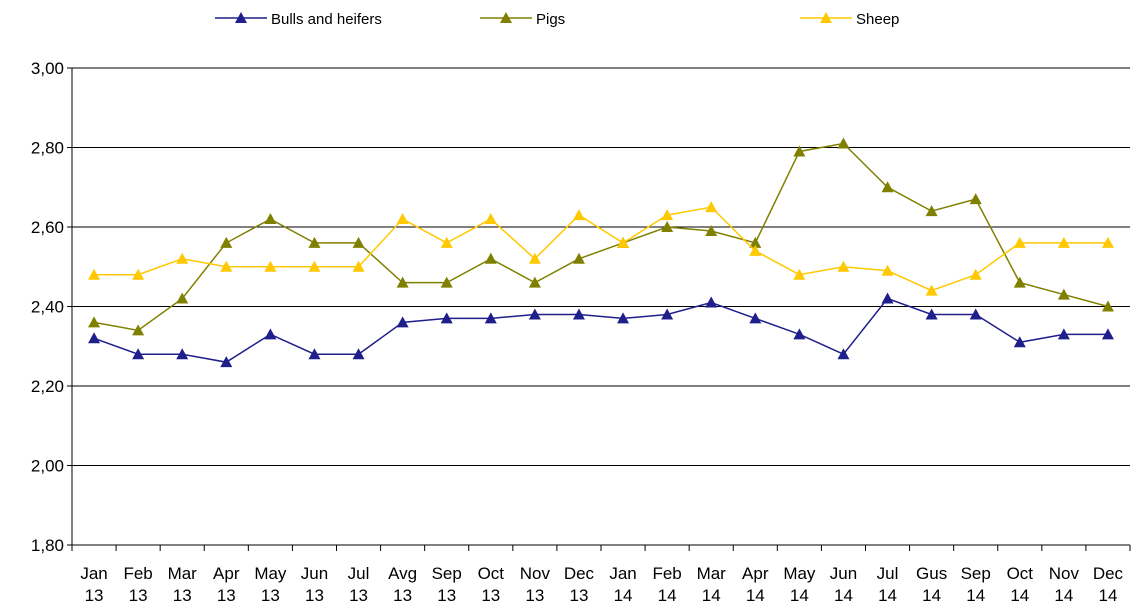 This screenshot has width=1135, height=613. I want to click on x-tick-label: Feb 14, so click(666, 584).